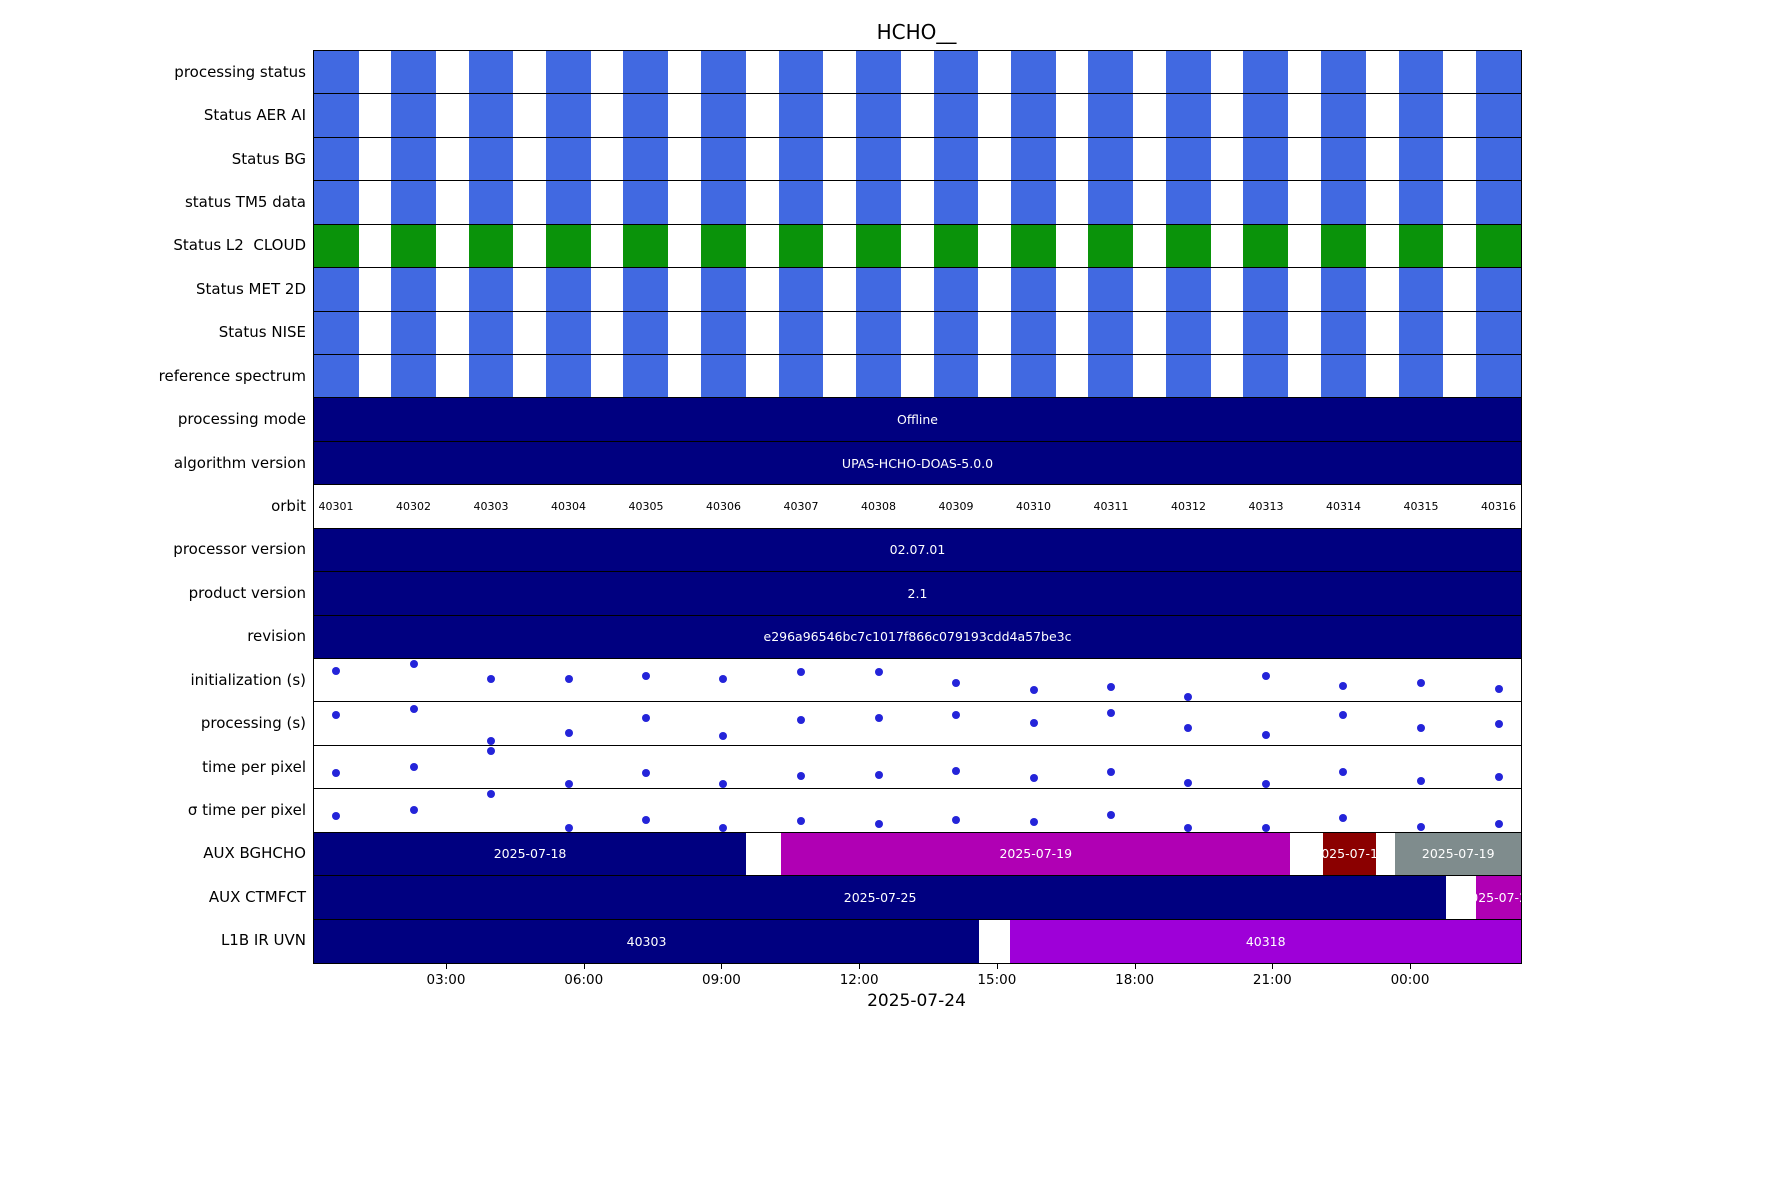  I want to click on row-segments: 2025-07-25 2025-07-25, so click(917, 898).